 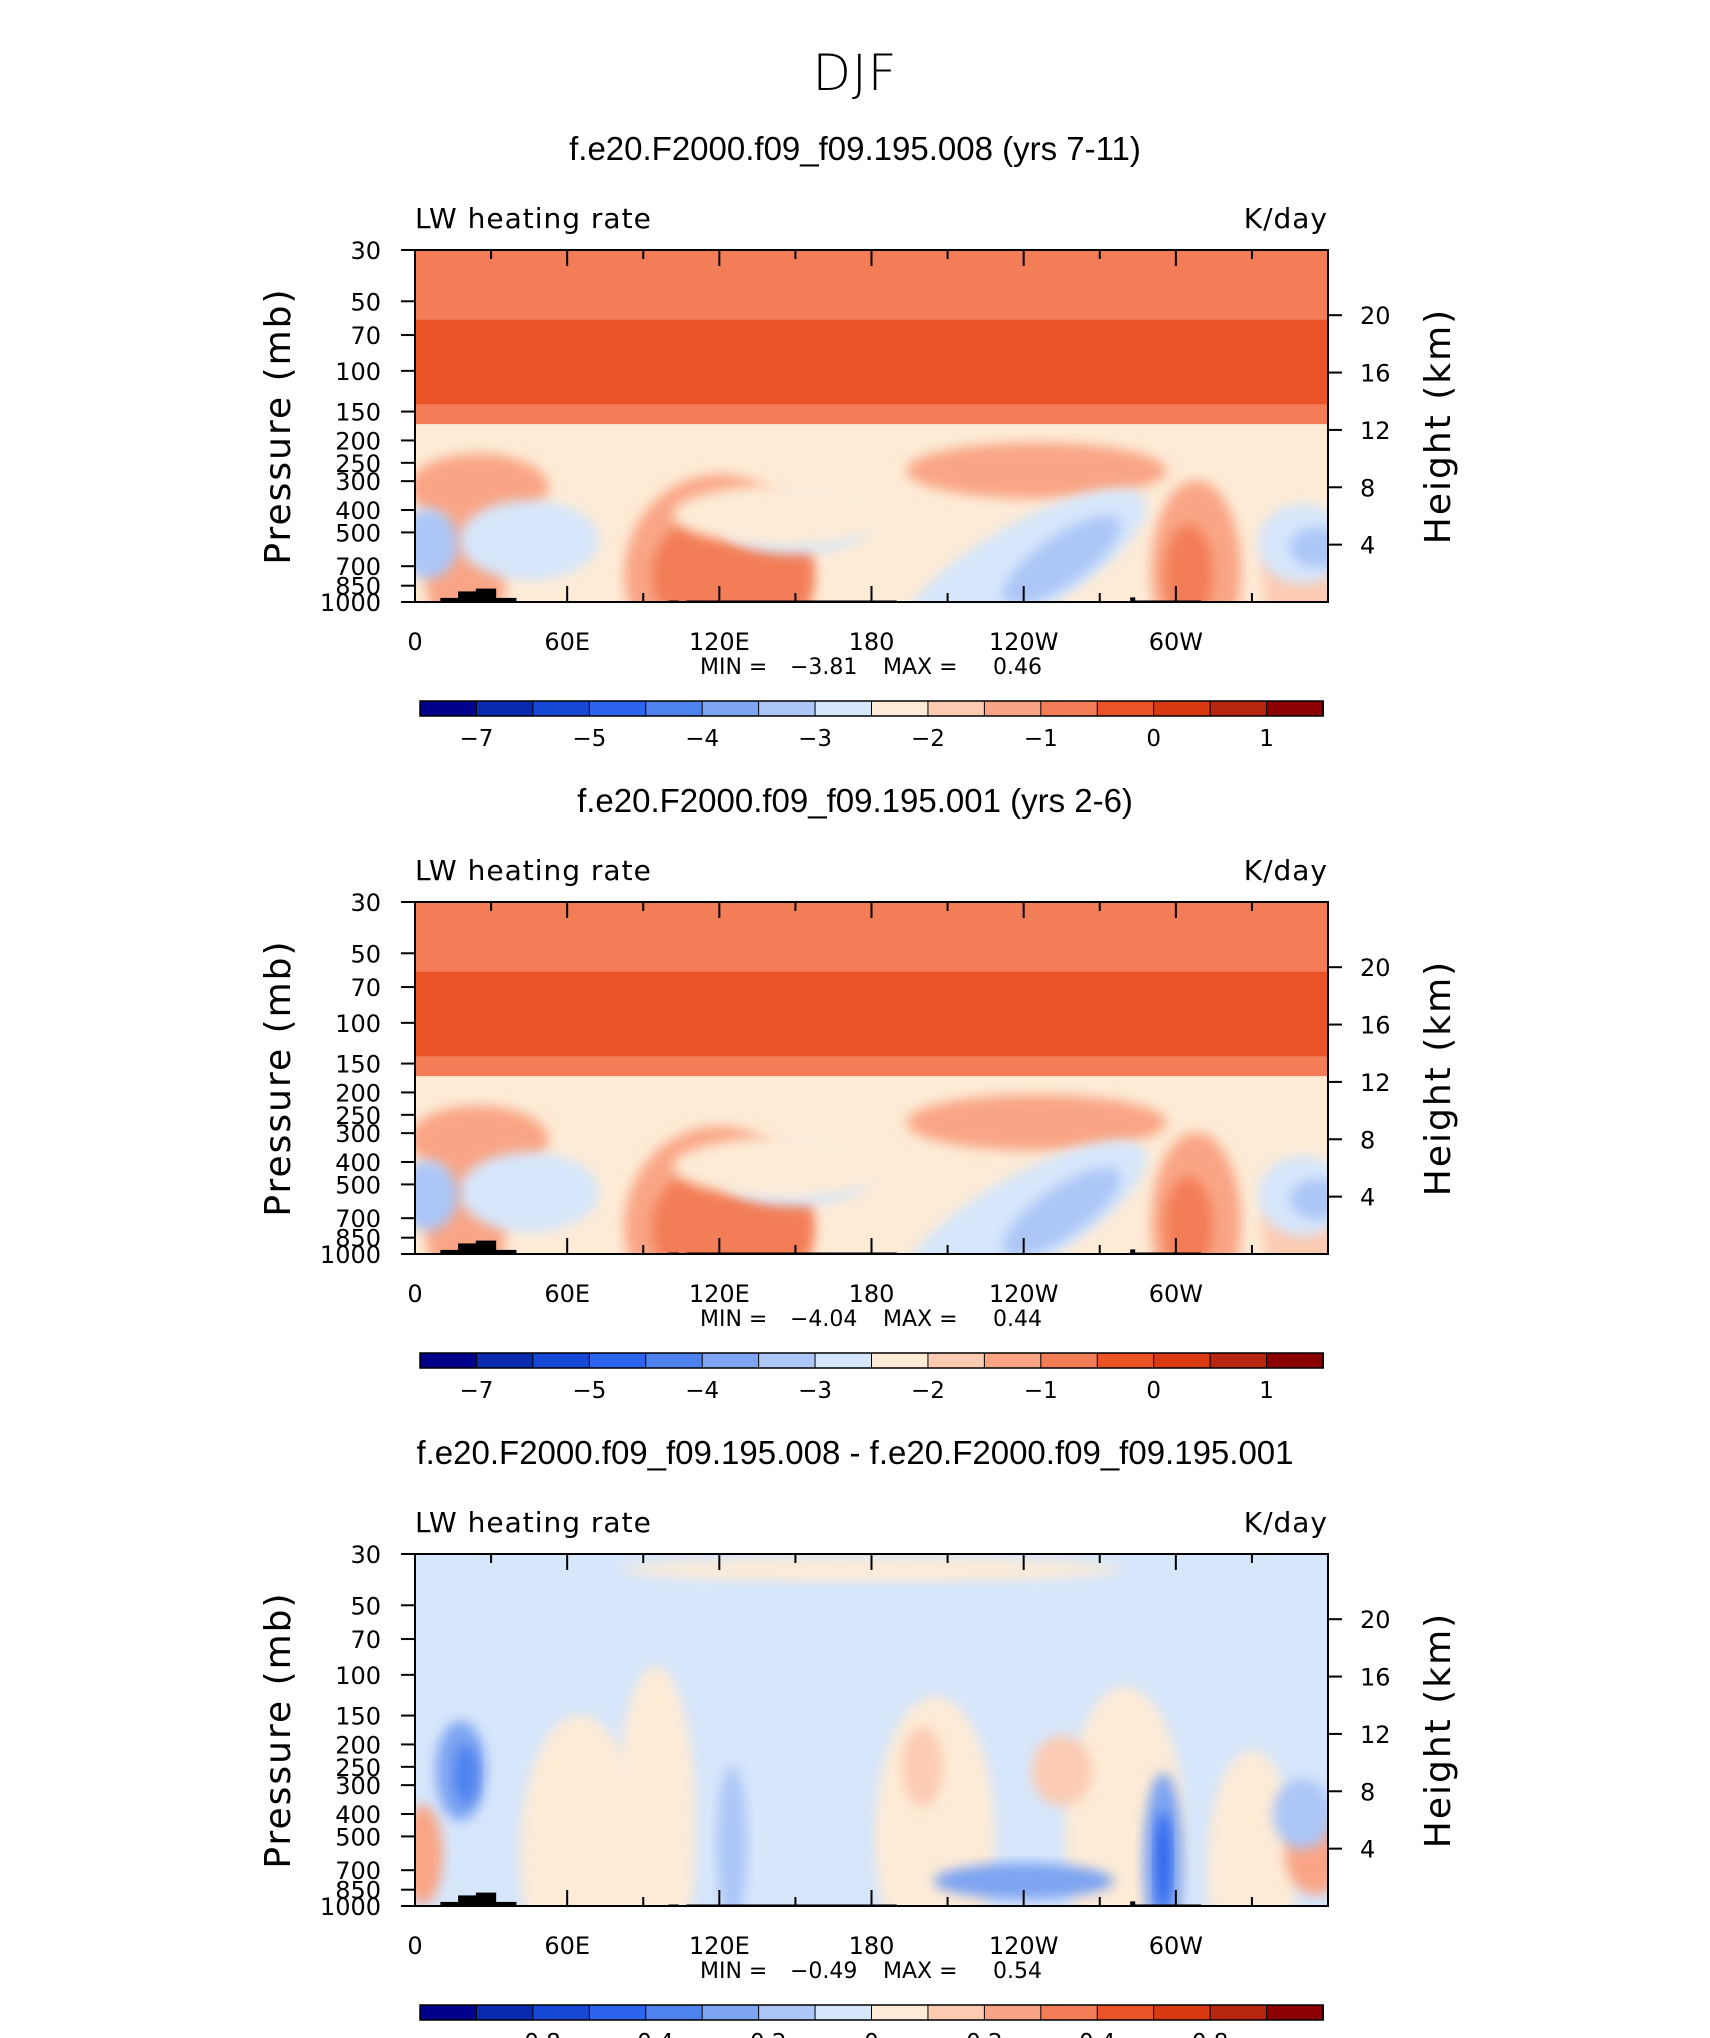 I want to click on blob-upper-east, so click(x=1036, y=1122).